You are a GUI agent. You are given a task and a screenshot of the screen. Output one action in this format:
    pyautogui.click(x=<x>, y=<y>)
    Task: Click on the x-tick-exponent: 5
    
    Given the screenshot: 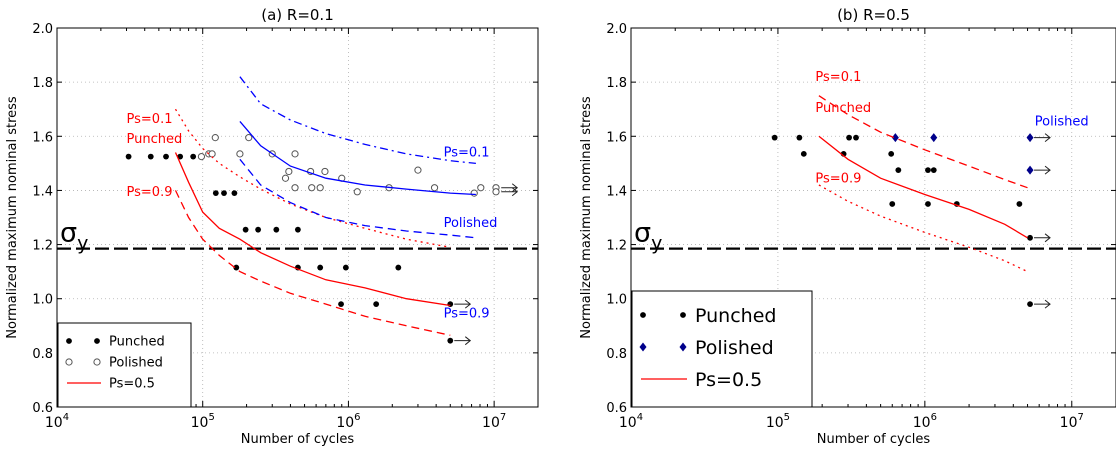 What is the action you would take?
    pyautogui.click(x=211, y=417)
    